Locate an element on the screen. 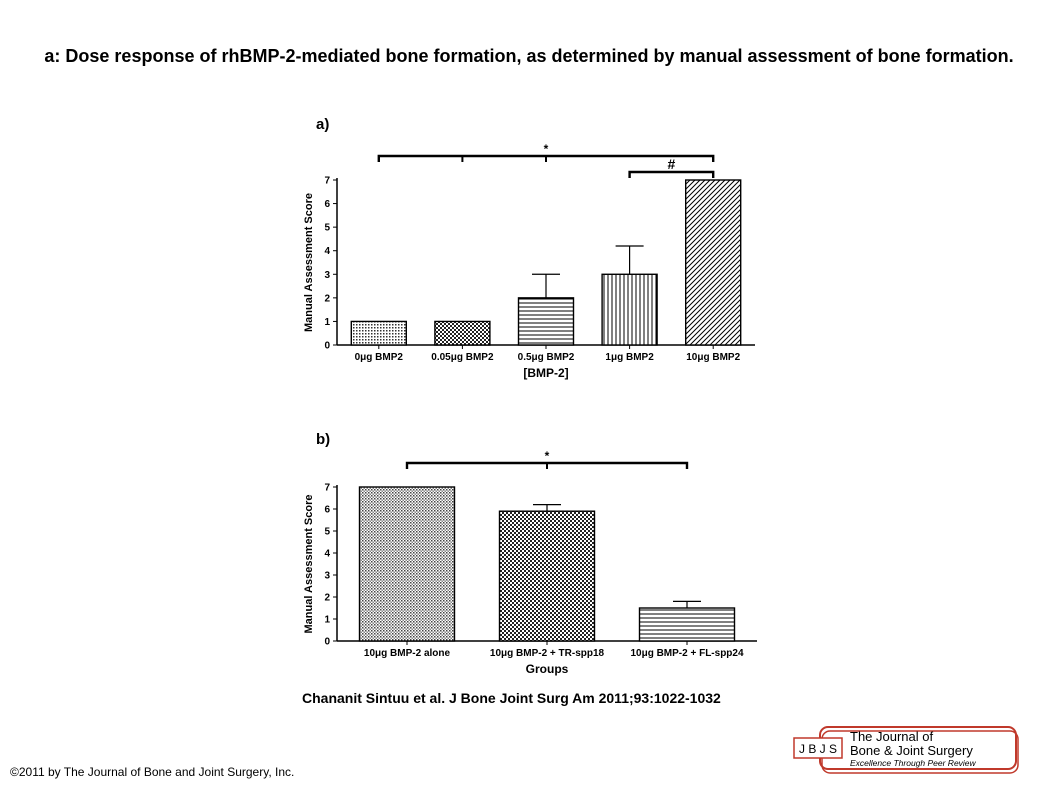  x-tick-label: 0.05μg BMP2 is located at coordinates (462, 357).